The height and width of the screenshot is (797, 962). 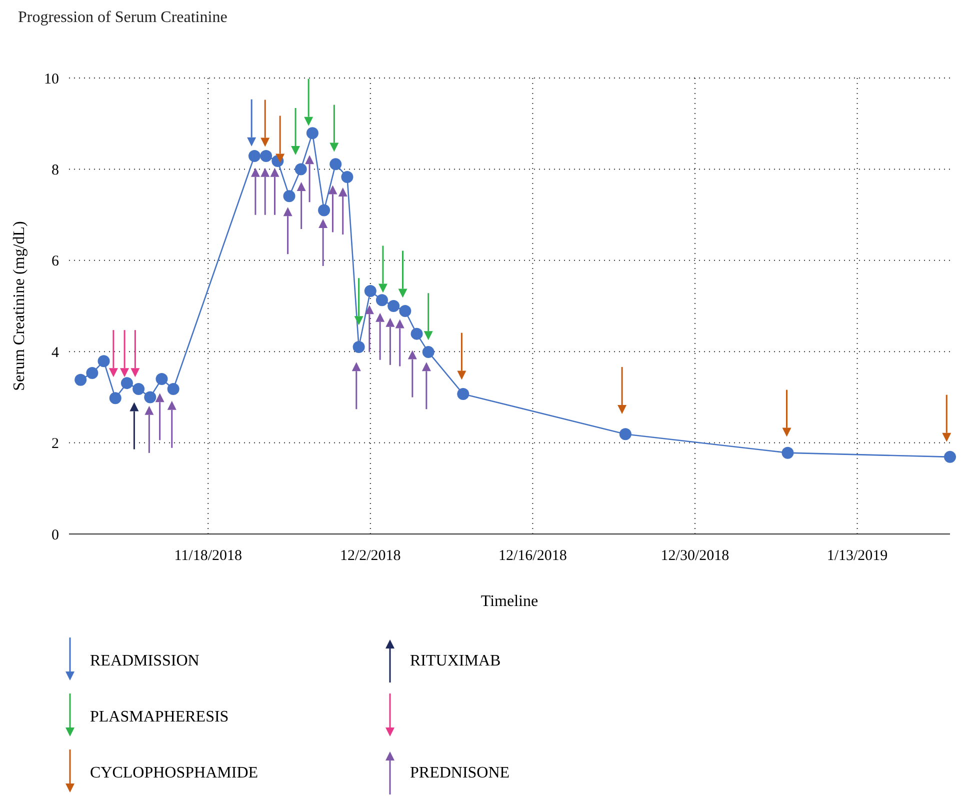 I want to click on y-tick-label: 4, so click(x=56, y=352).